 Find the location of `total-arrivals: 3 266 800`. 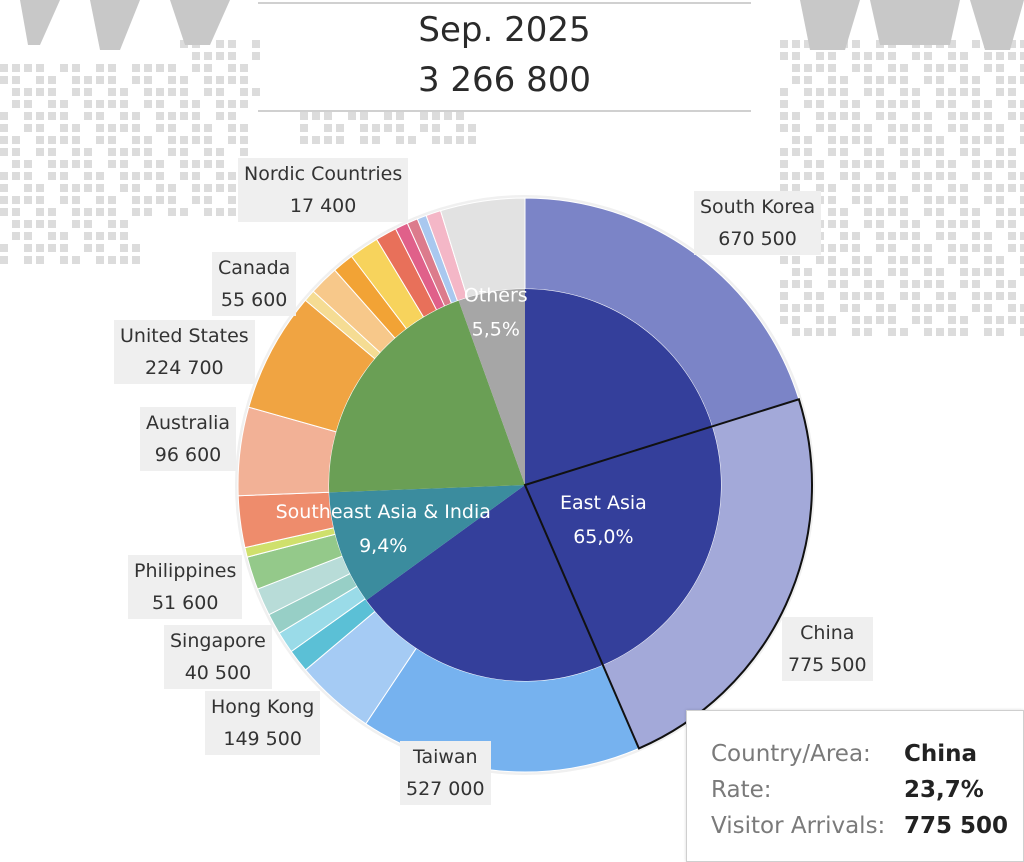

total-arrivals: 3 266 800 is located at coordinates (504, 80).